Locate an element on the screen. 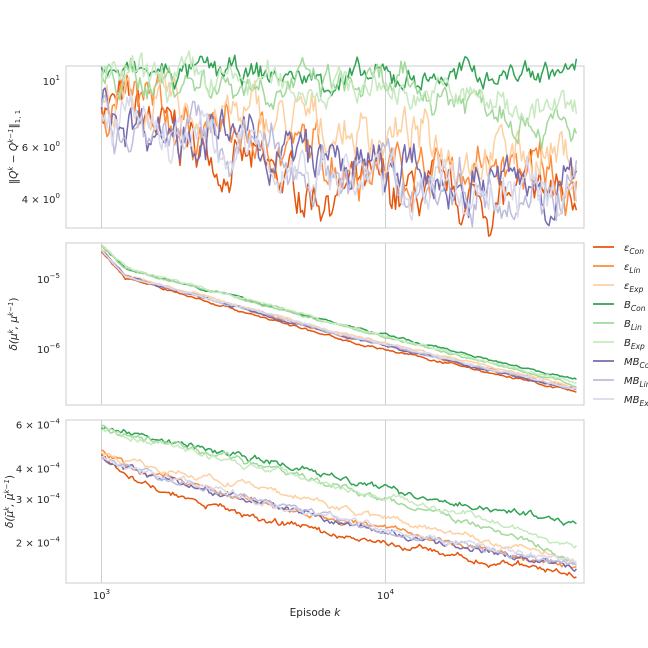  y-axis-label: δ(μk, μk−1) is located at coordinates (13, 323).